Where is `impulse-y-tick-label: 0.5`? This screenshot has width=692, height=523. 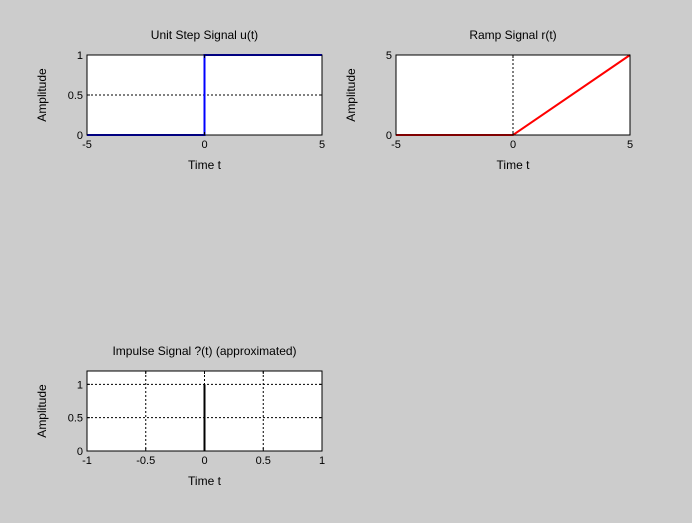
impulse-y-tick-label: 0.5 is located at coordinates (75, 419).